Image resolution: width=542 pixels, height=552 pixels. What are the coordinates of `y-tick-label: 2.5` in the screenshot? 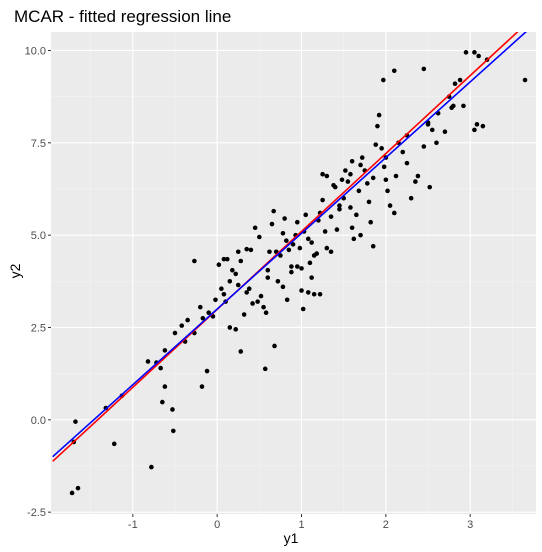 It's located at (38, 328).